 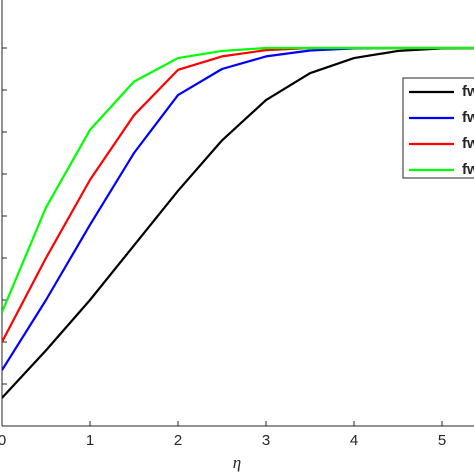 What do you see at coordinates (237, 462) in the screenshot?
I see `x-axis-label: η` at bounding box center [237, 462].